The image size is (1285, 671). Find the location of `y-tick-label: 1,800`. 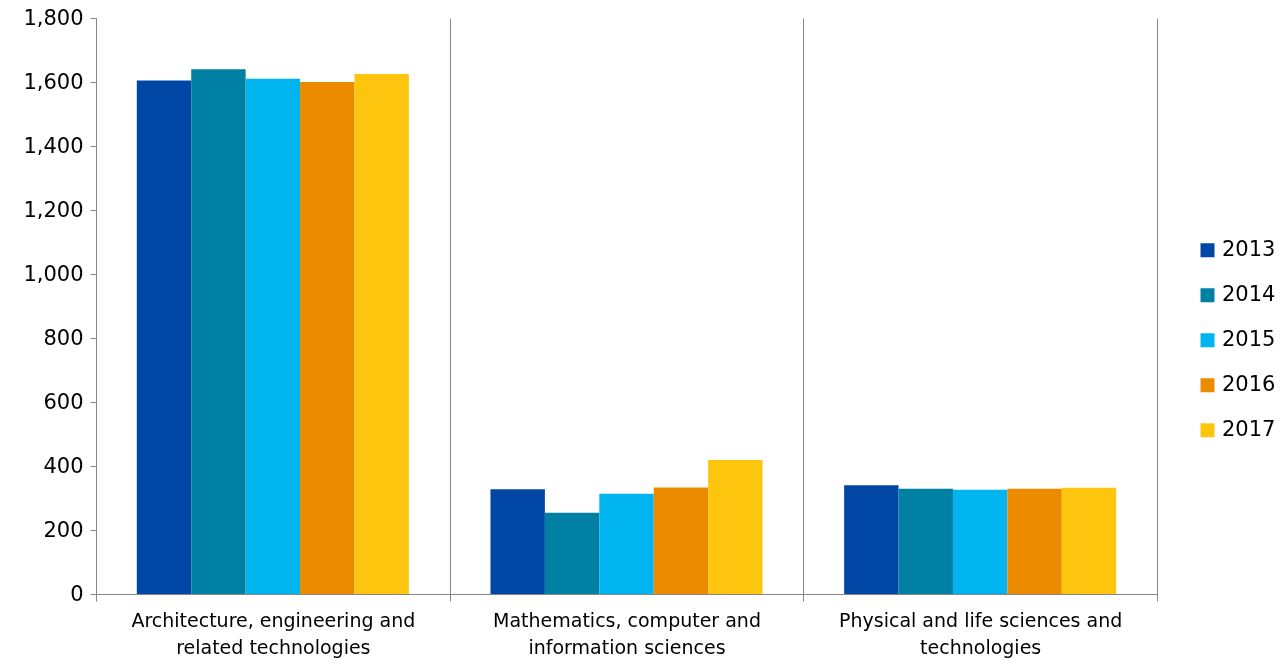

y-tick-label: 1,800 is located at coordinates (53, 17).